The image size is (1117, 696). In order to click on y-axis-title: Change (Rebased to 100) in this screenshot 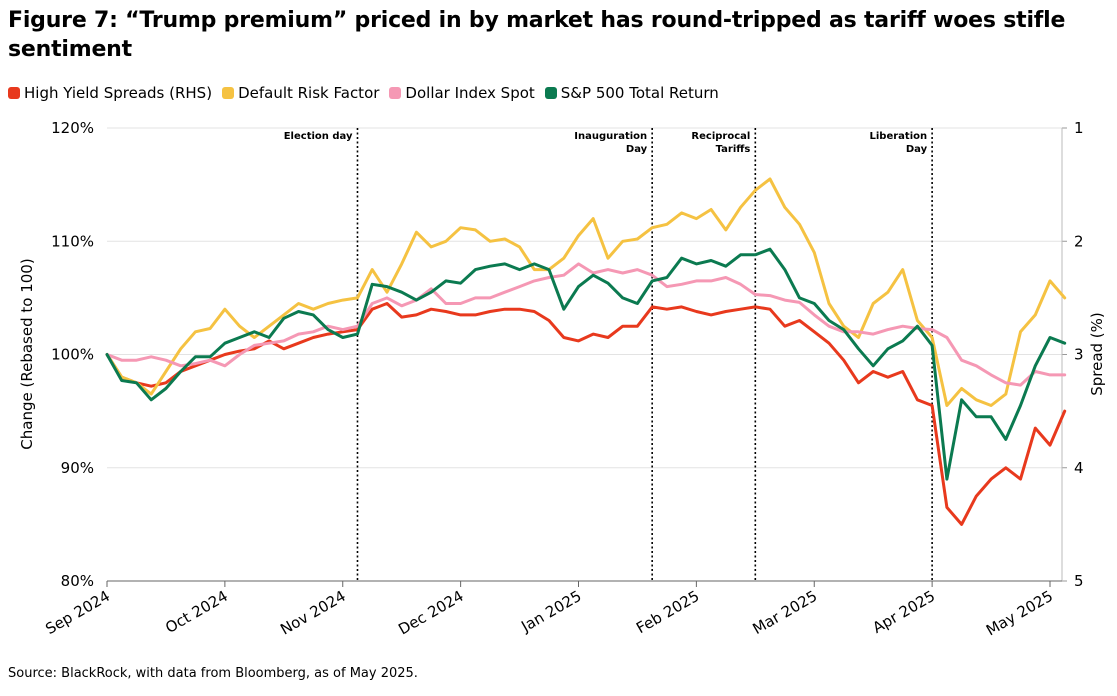, I will do `click(27, 353)`.